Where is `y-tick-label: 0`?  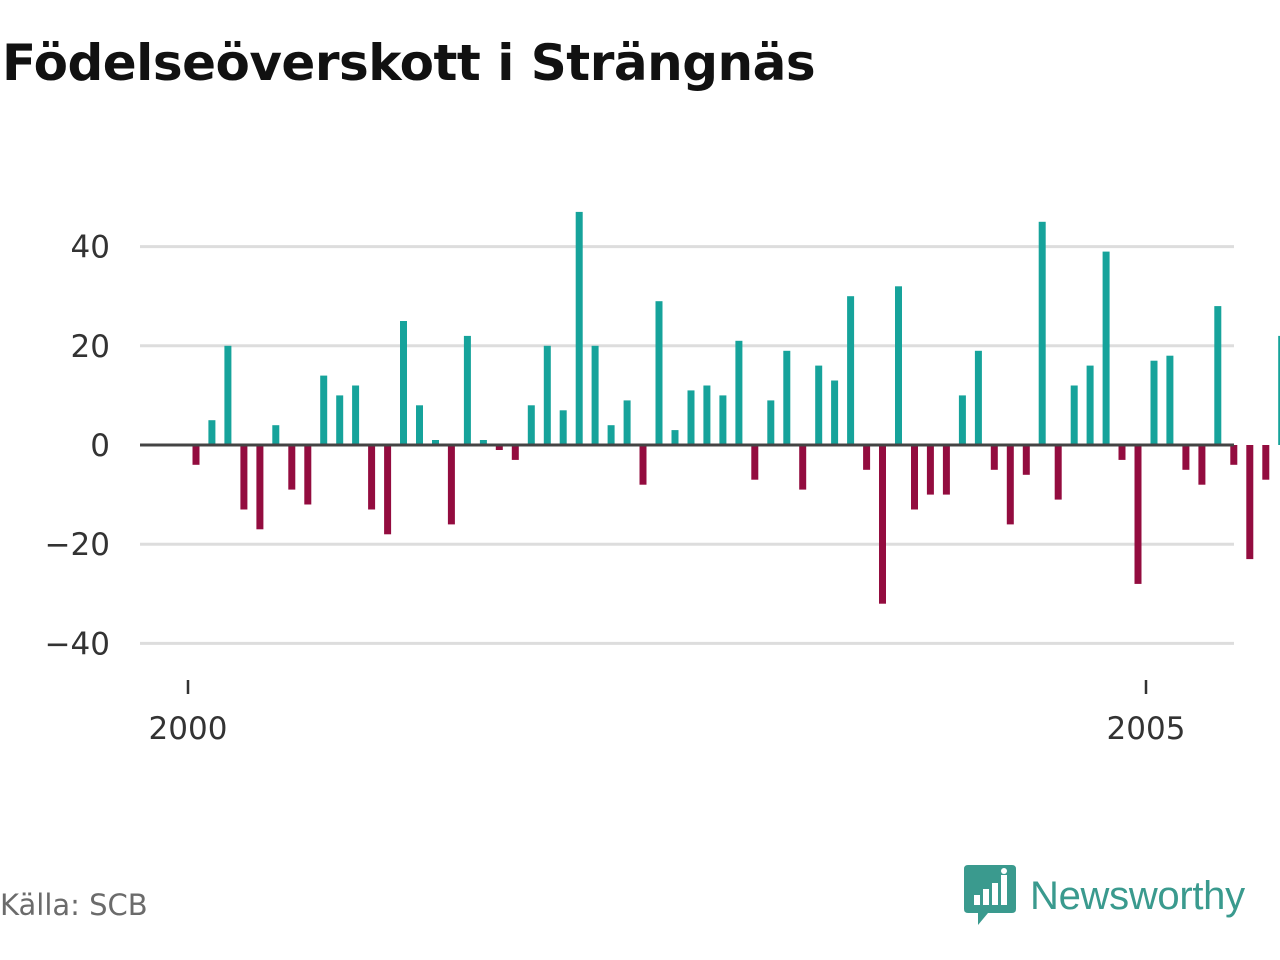 y-tick-label: 0 is located at coordinates (100, 446).